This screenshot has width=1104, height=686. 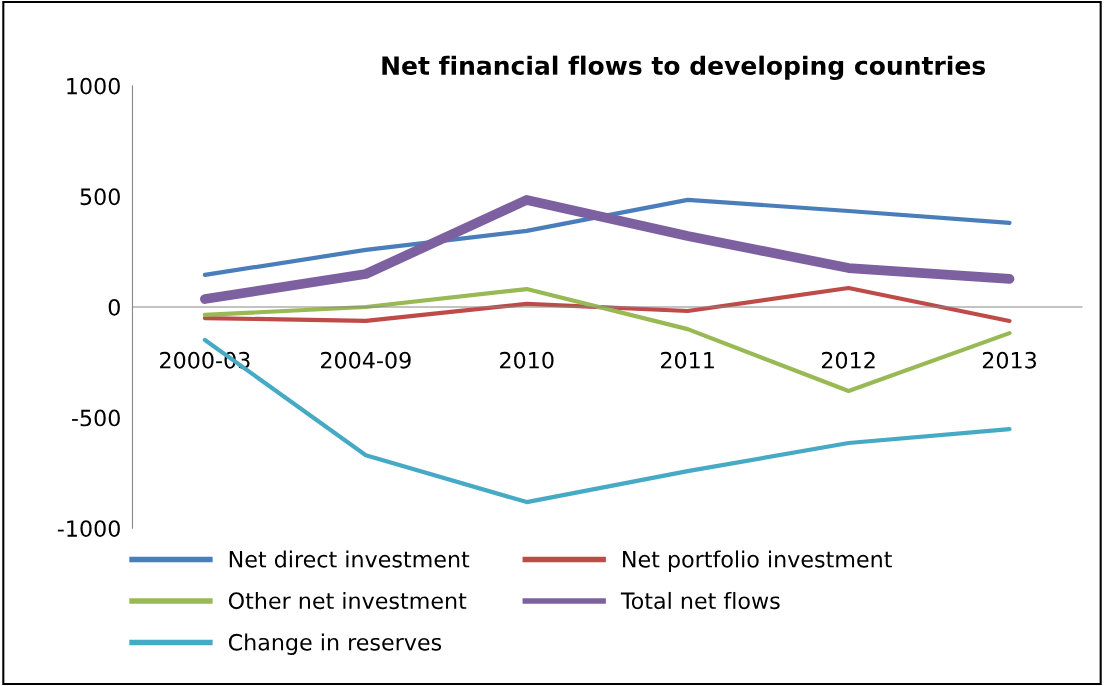 What do you see at coordinates (1009, 360) in the screenshot?
I see `x-tick-label: 2013` at bounding box center [1009, 360].